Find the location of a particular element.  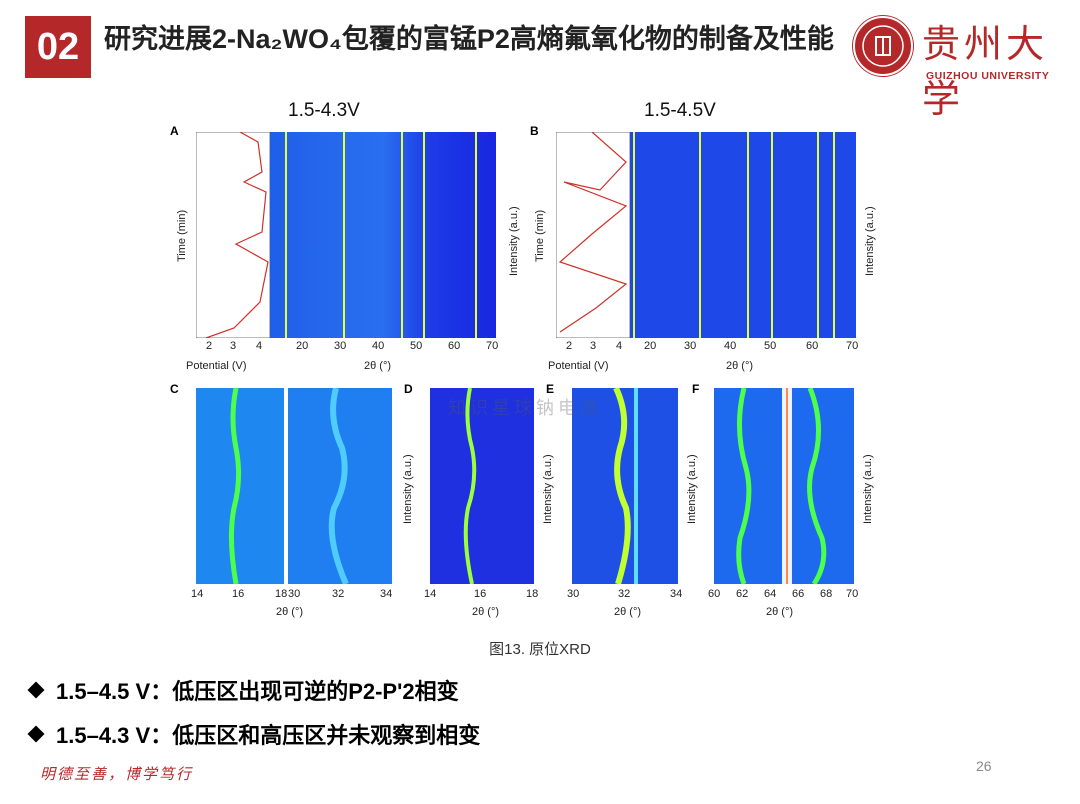

panel-letter-f: F is located at coordinates (696, 389).